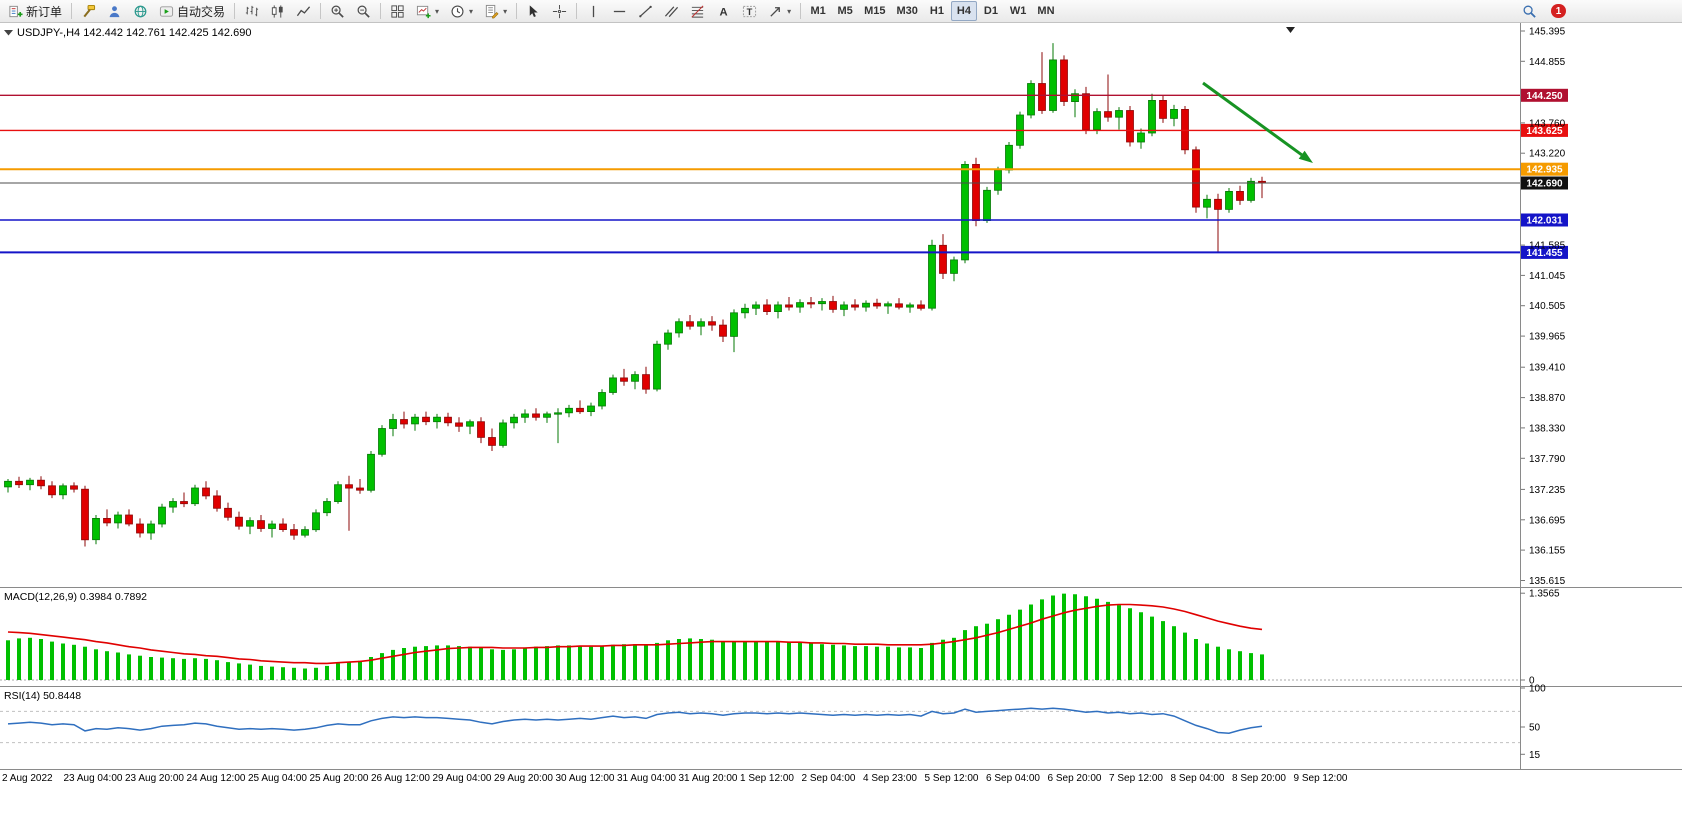 The image size is (1682, 840). What do you see at coordinates (27, 778) in the screenshot?
I see `time-axis-label: 2 Aug 2022` at bounding box center [27, 778].